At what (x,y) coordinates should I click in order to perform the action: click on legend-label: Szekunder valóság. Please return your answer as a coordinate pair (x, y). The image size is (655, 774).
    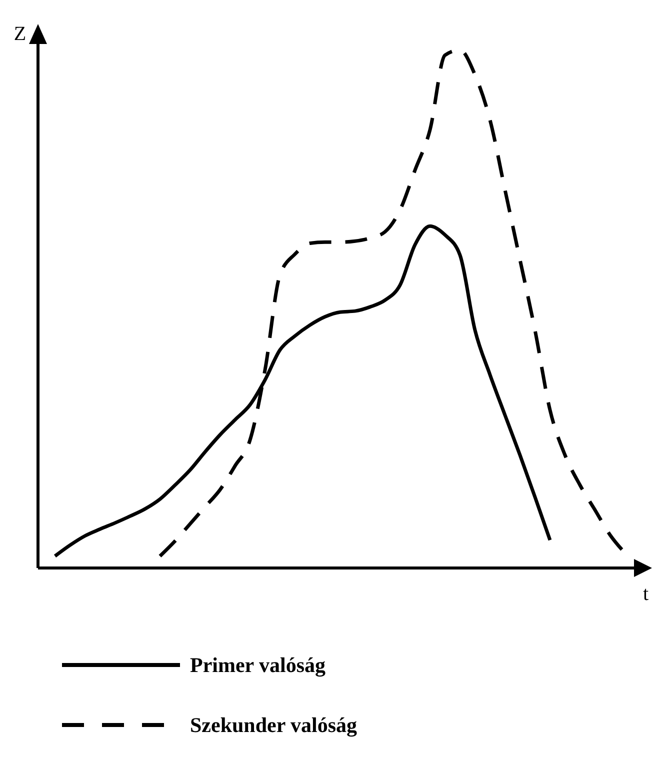
    Looking at the image, I should click on (274, 725).